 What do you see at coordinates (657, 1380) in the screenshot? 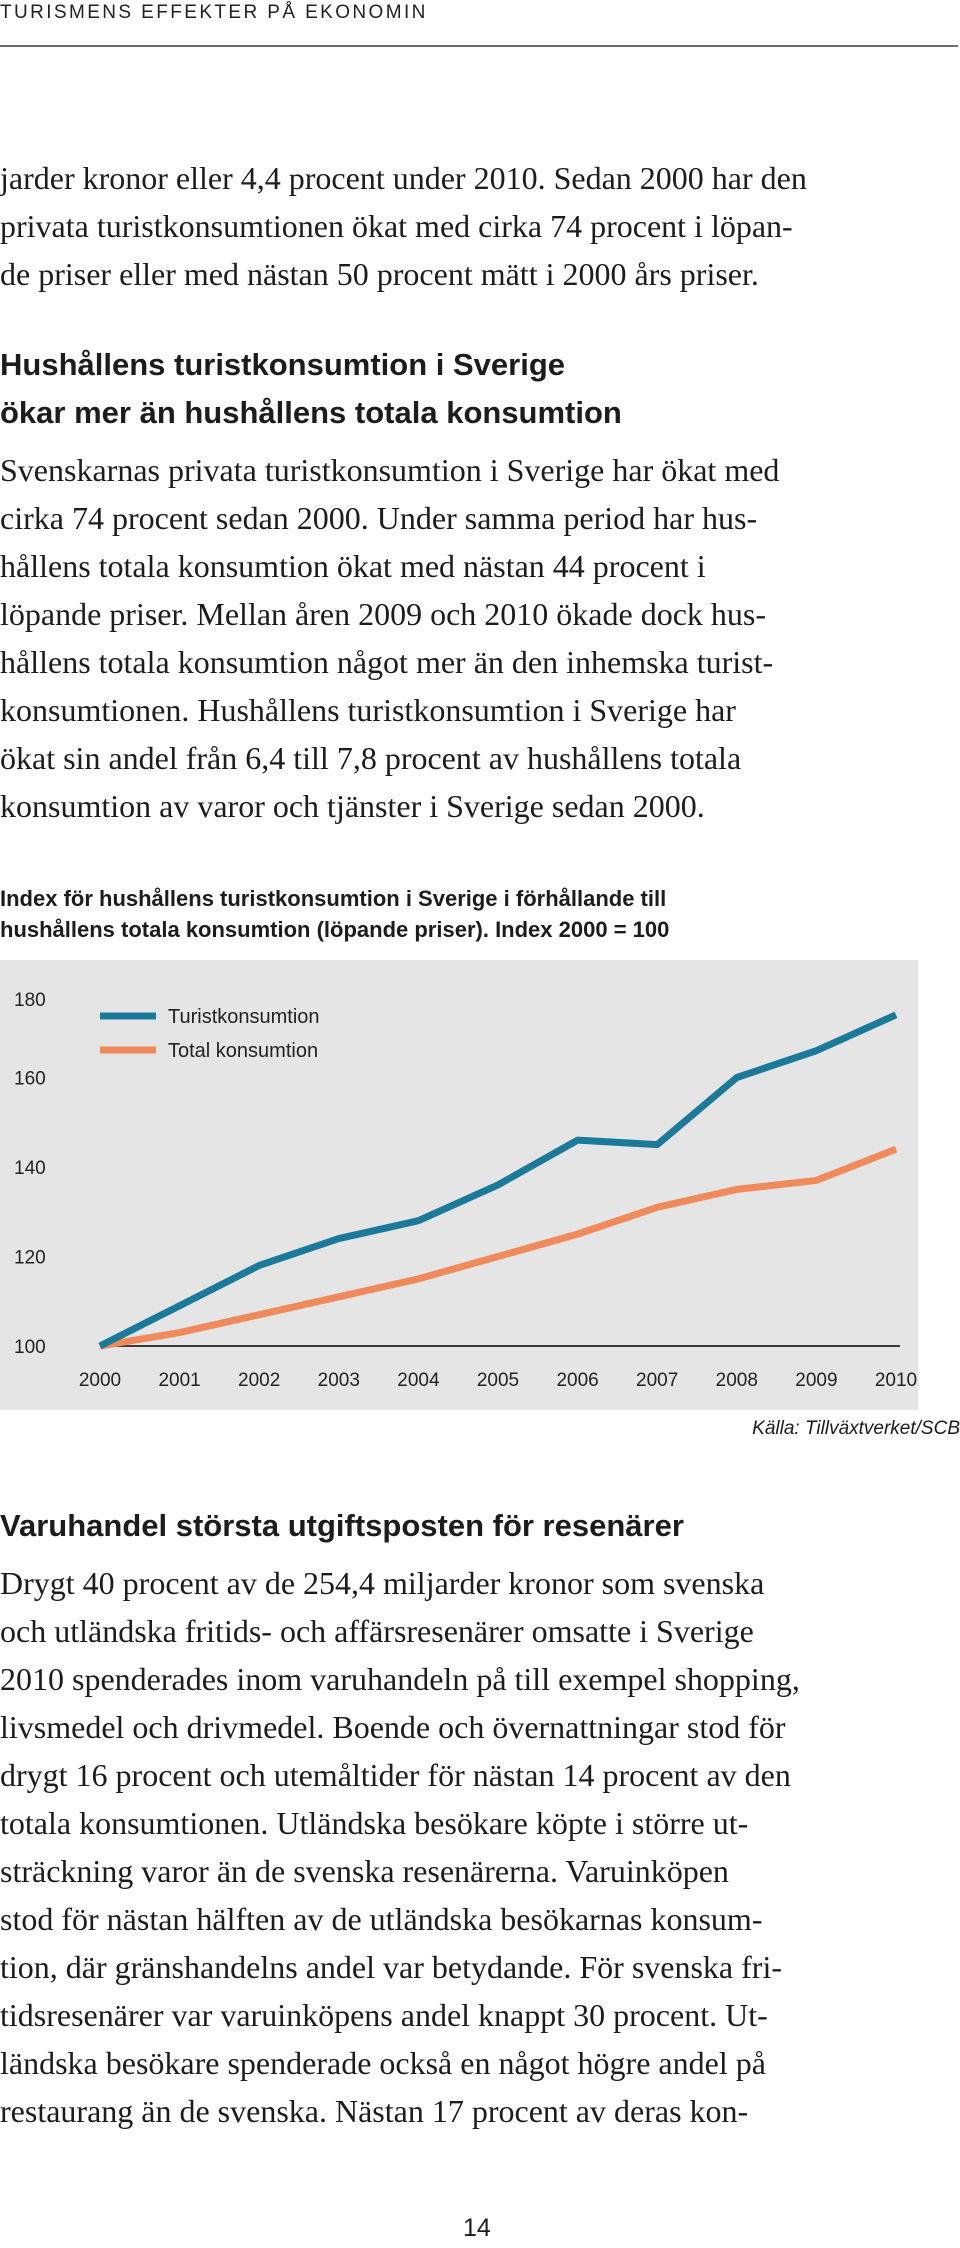
I see `x-tick-label: 2007` at bounding box center [657, 1380].